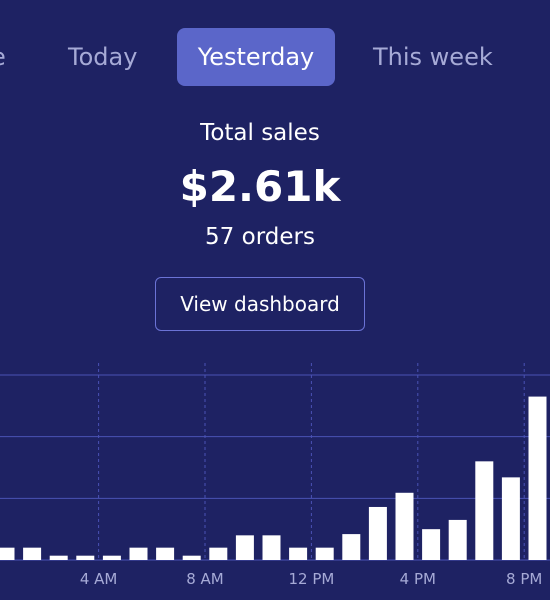 This screenshot has width=550, height=600. Describe the element at coordinates (256, 57) in the screenshot. I see `tab-yesterday: Yesterday` at that location.